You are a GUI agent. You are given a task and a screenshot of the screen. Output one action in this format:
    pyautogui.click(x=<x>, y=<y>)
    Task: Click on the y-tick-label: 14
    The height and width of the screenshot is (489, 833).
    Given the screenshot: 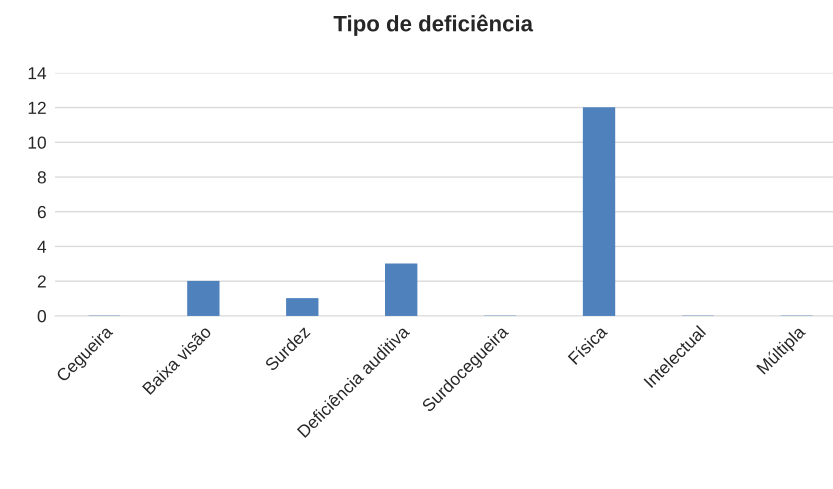 What is the action you would take?
    pyautogui.click(x=37, y=73)
    